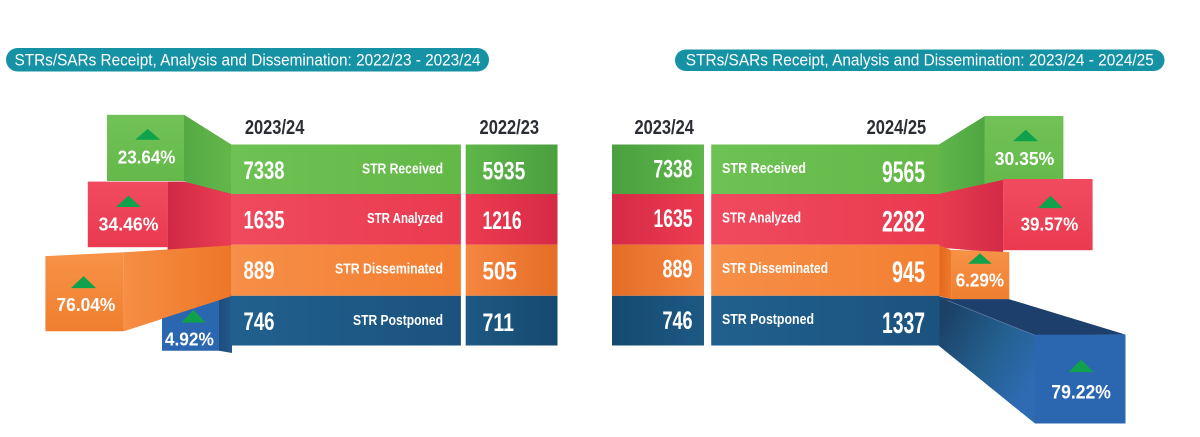  What do you see at coordinates (504, 172) in the screenshot?
I see `svg-text: 5935` at bounding box center [504, 172].